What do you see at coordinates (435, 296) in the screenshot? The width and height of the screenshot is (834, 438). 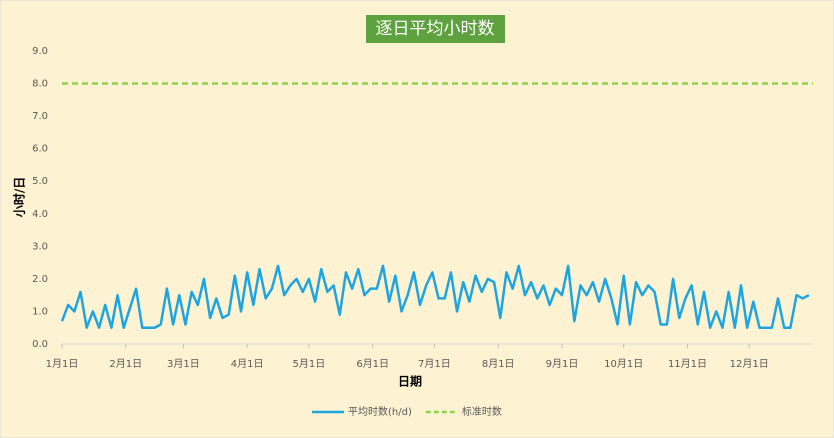 I see `data-line` at bounding box center [435, 296].